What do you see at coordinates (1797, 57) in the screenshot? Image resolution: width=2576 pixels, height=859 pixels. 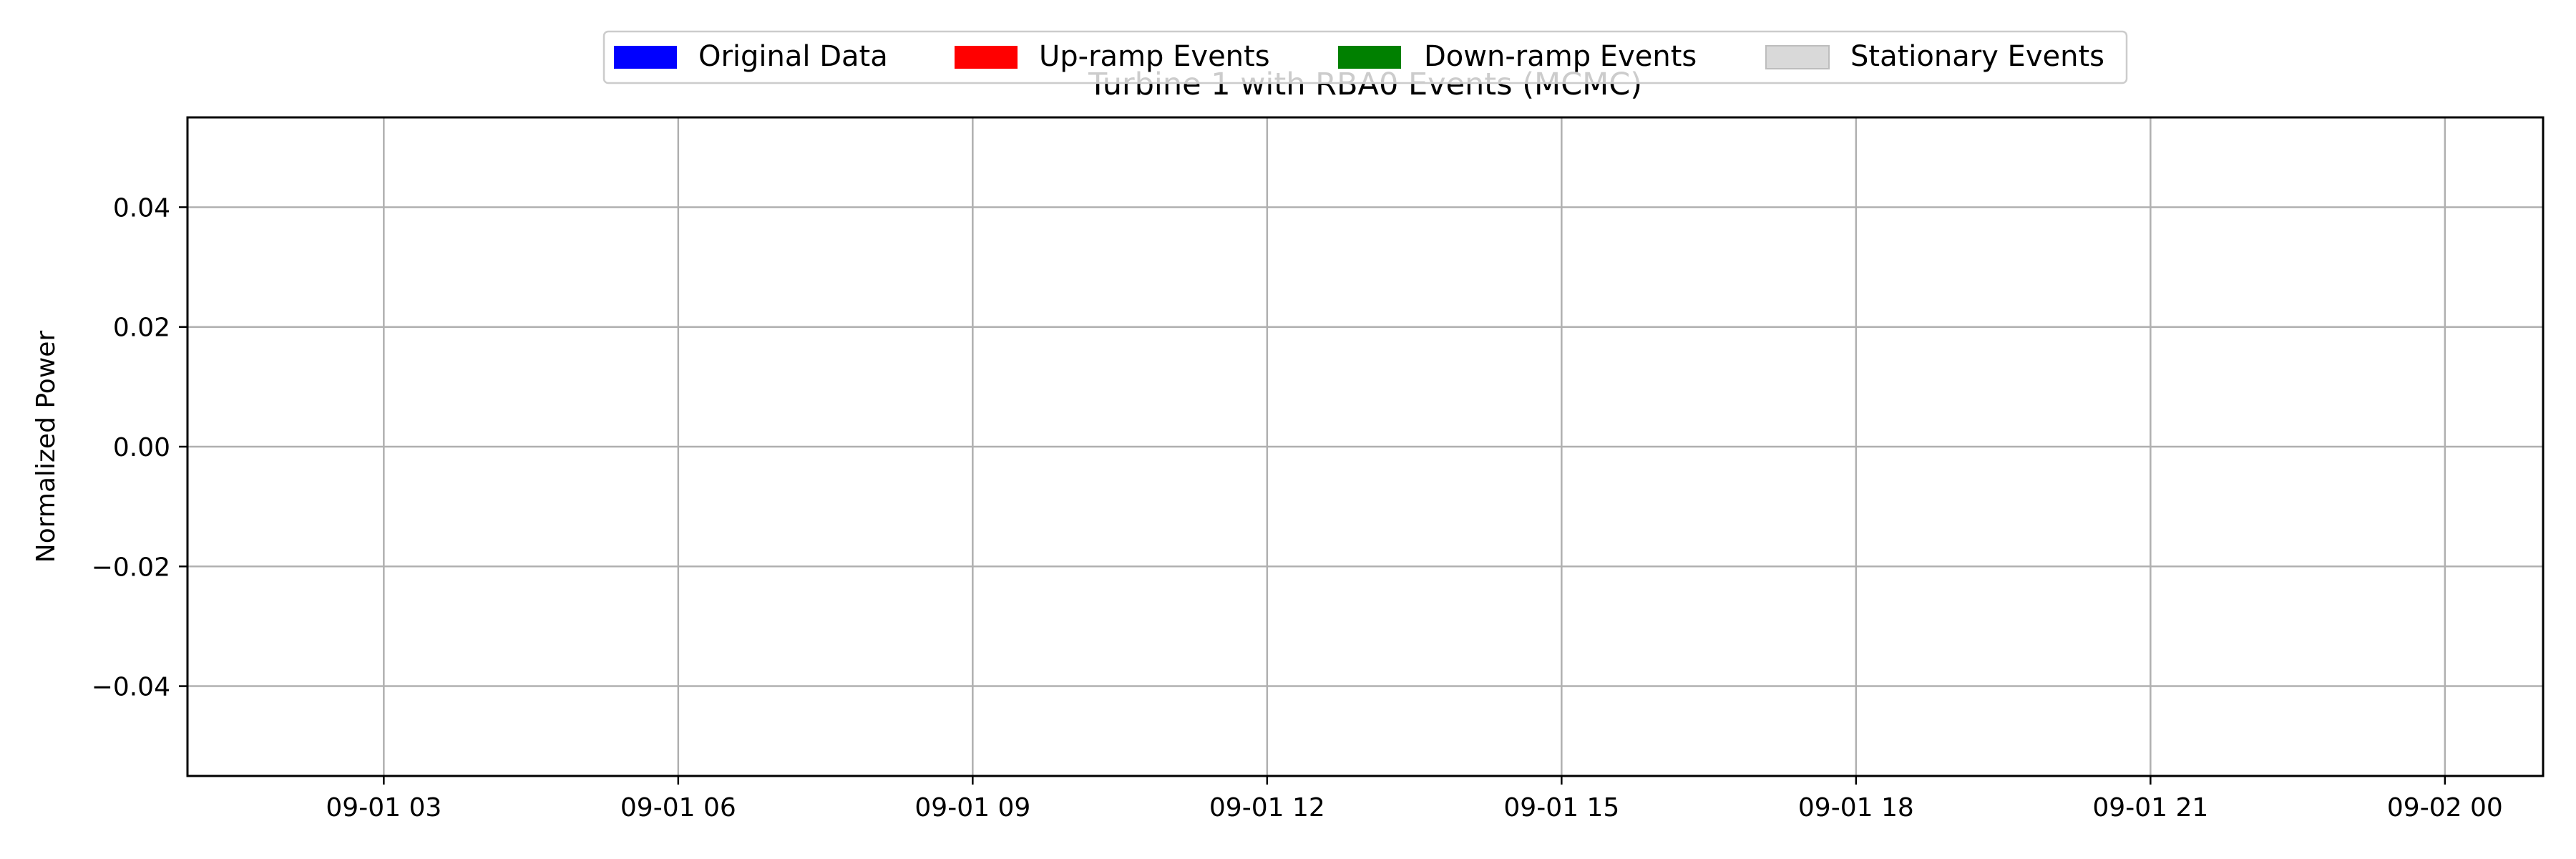 I see `legend-swatch-stationary-events` at bounding box center [1797, 57].